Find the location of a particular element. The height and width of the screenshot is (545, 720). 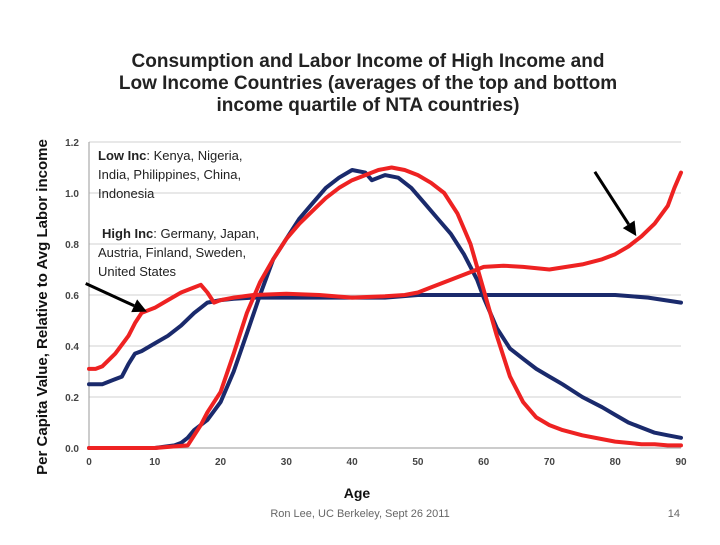

legend-low-income-line-1: Low Inc: Kenya, Nigeria, is located at coordinates (170, 155).